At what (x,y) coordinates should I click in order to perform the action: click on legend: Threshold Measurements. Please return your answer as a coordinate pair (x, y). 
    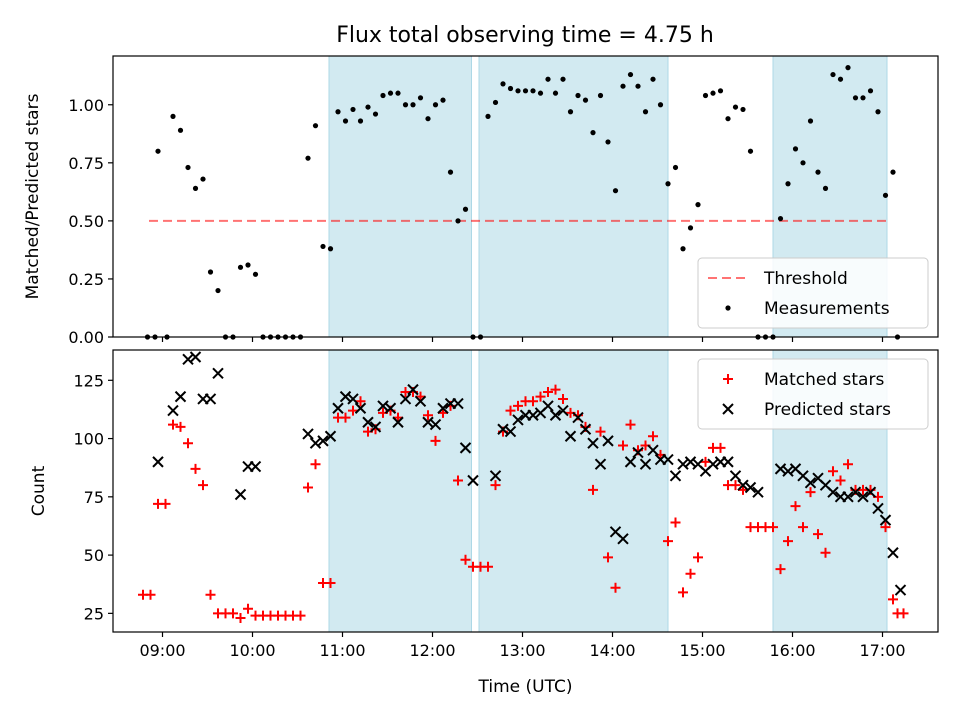
    Looking at the image, I should click on (813, 293).